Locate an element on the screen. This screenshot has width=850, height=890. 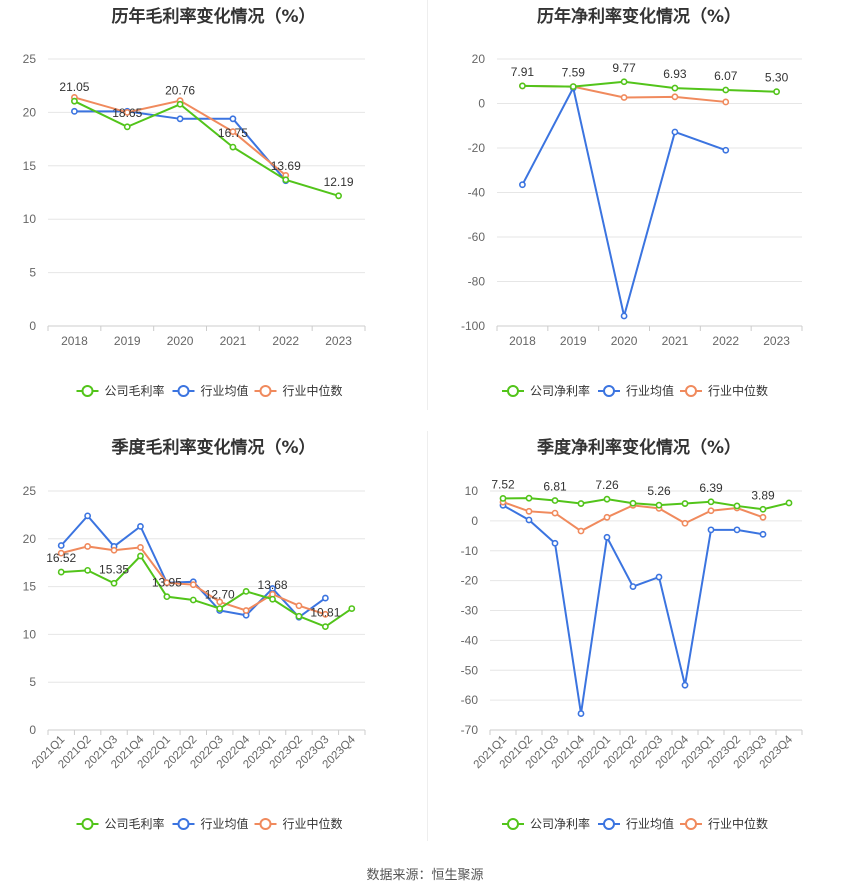
x-tick-label: 2019 is located at coordinates (573, 341).